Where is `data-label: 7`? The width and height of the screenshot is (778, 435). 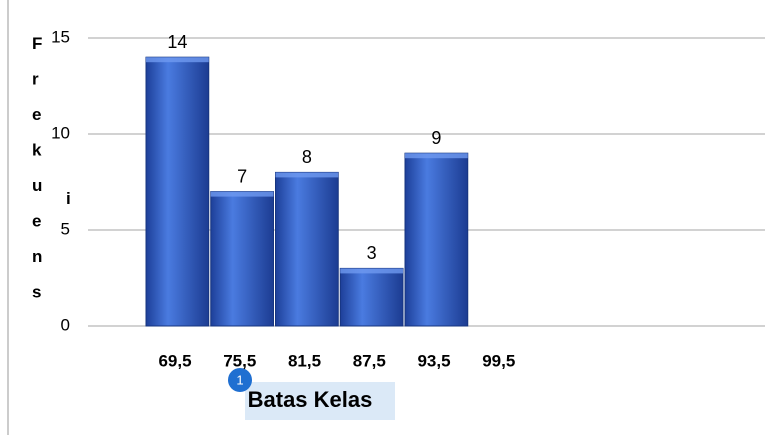 data-label: 7 is located at coordinates (242, 176).